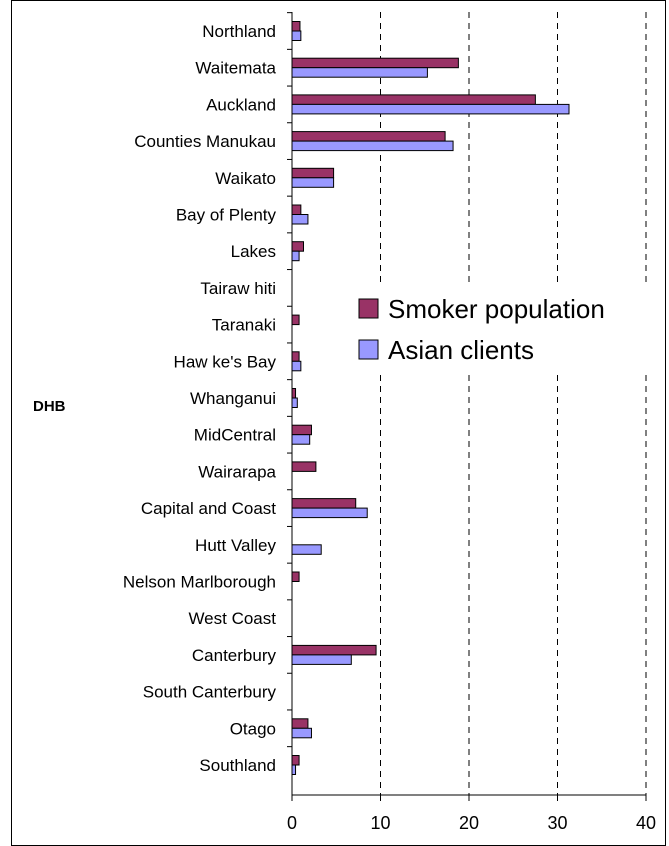  I want to click on x-tick-label: 0, so click(292, 823).